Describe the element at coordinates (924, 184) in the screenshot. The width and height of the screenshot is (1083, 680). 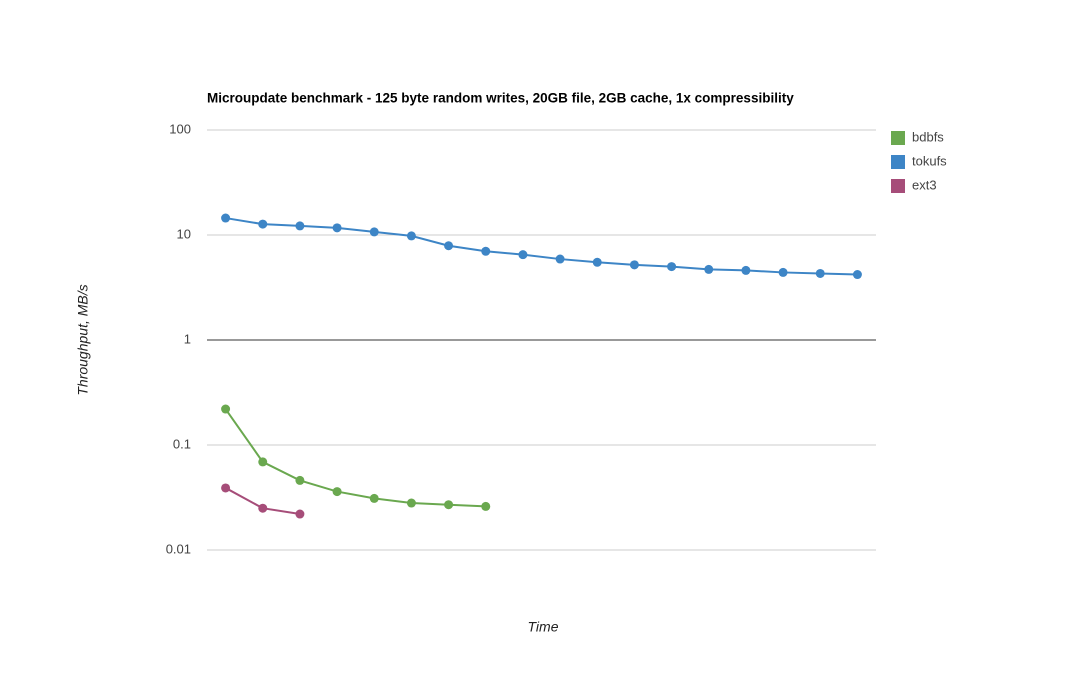
I see `legend-label: ext3` at that location.